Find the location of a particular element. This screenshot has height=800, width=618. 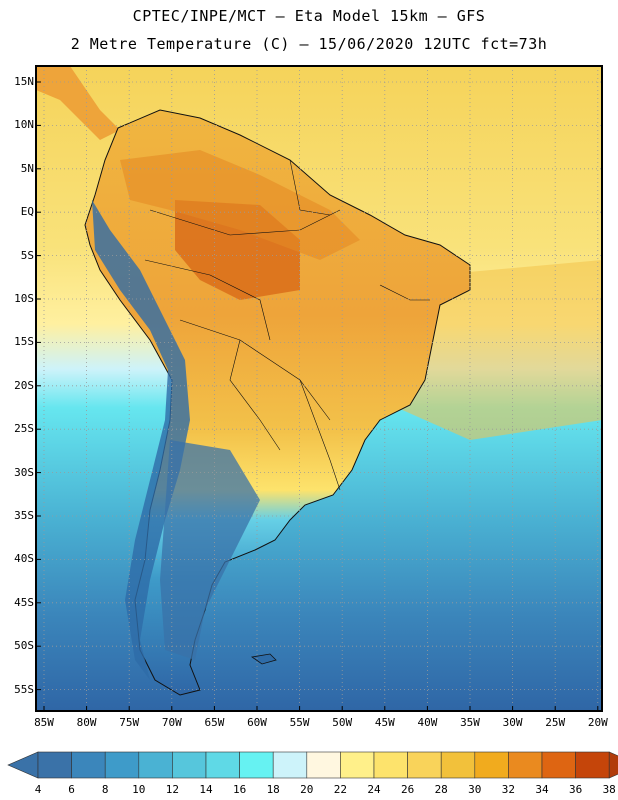

lat-label: 40S is located at coordinates (24, 559).